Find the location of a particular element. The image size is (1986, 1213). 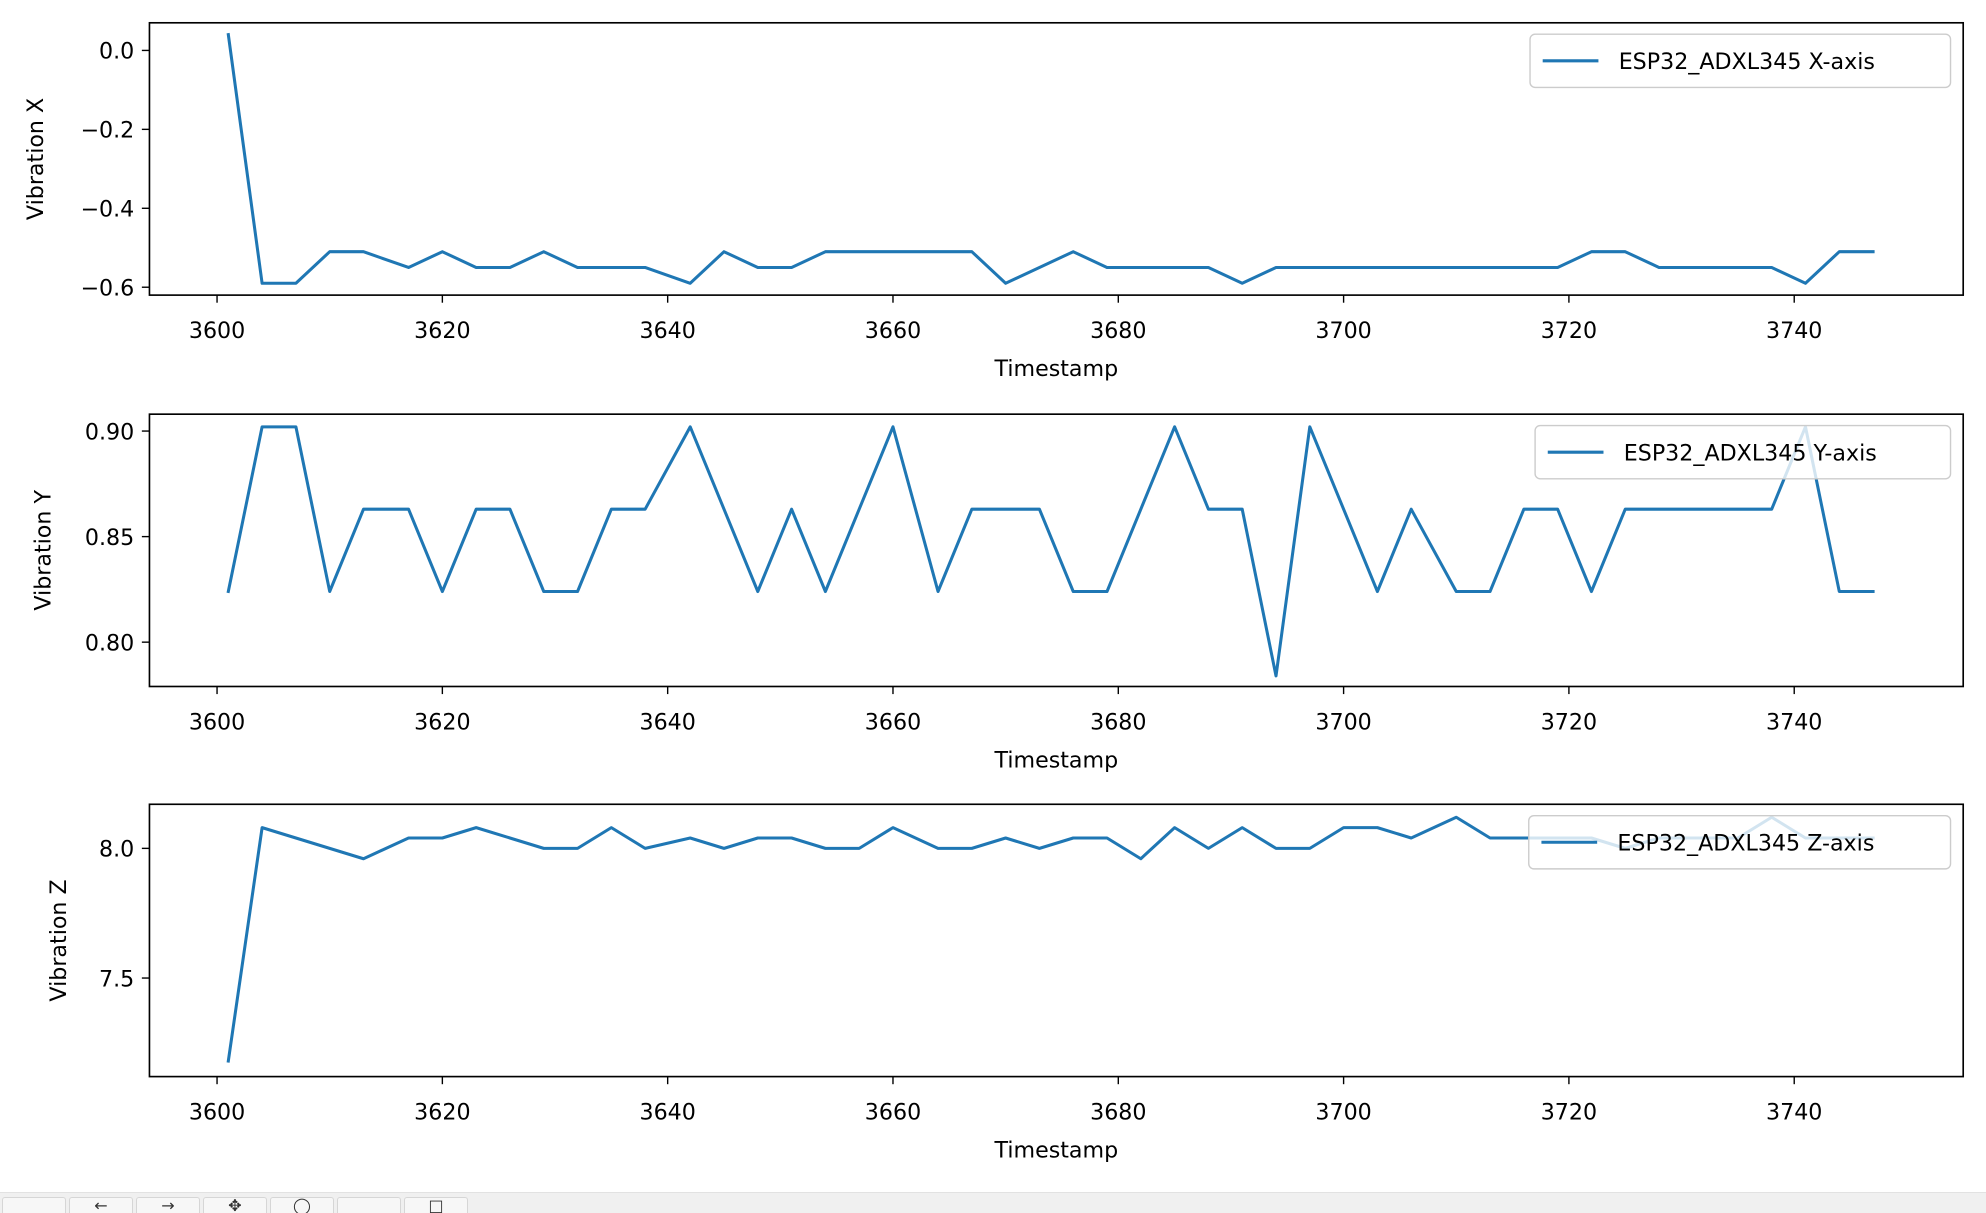

y-axis-label: Vibration X is located at coordinates (36, 159).